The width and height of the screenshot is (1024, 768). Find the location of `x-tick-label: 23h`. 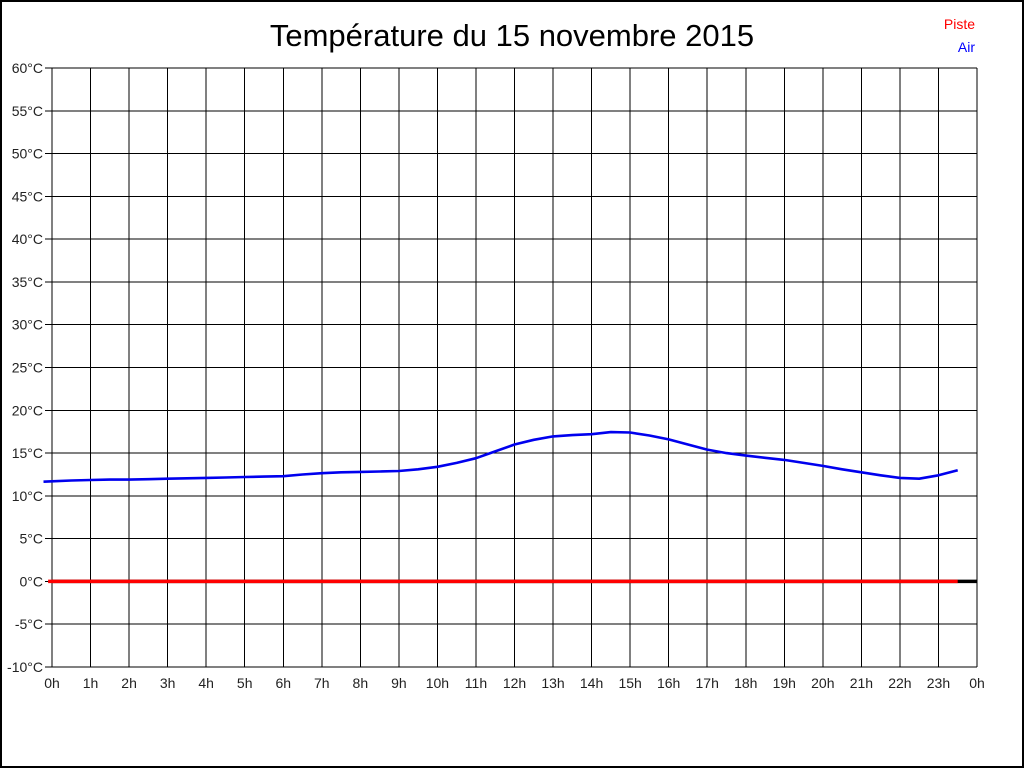

x-tick-label: 23h is located at coordinates (938, 683).